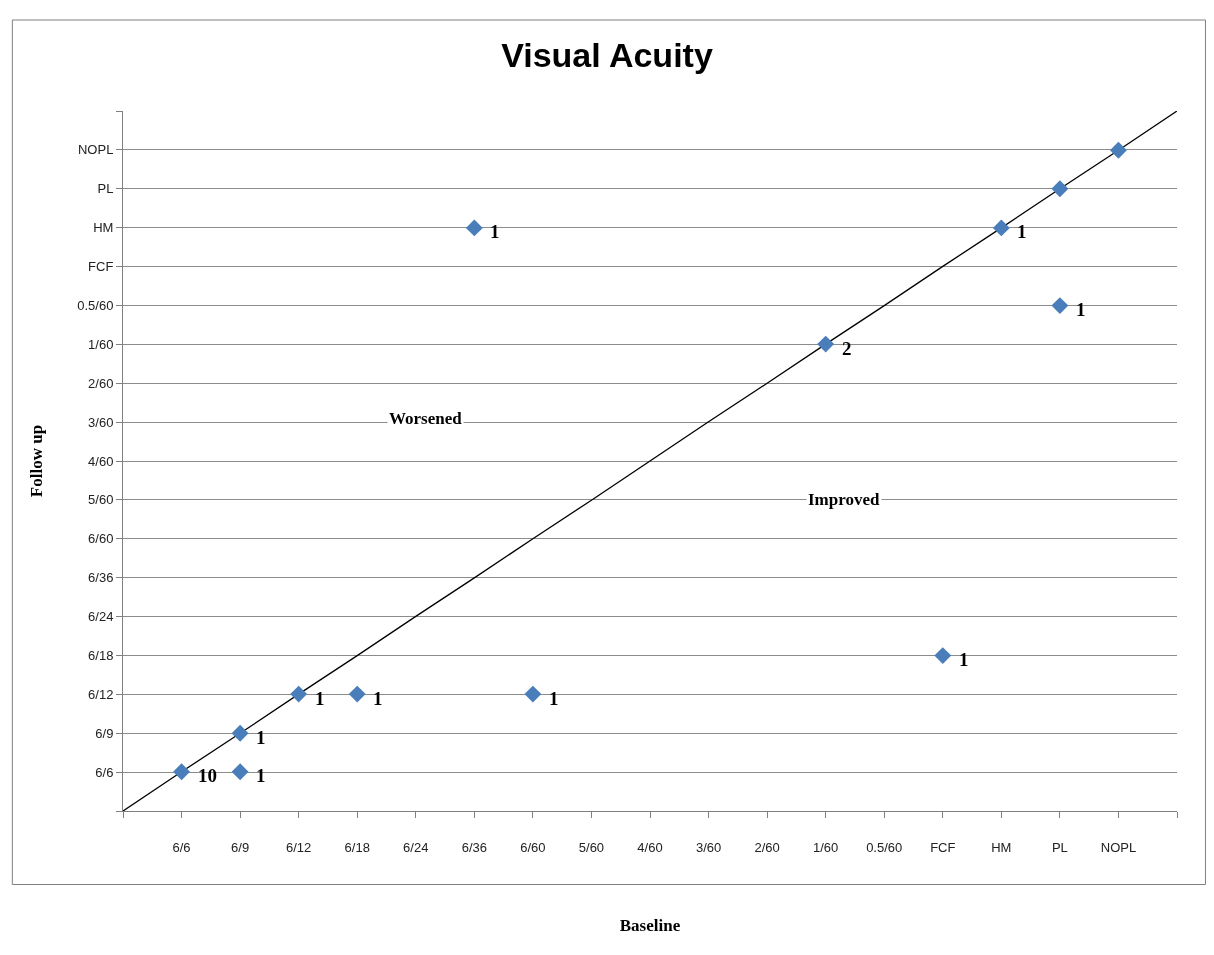 This screenshot has width=1214, height=955. I want to click on category-label: FCF, so click(101, 267).